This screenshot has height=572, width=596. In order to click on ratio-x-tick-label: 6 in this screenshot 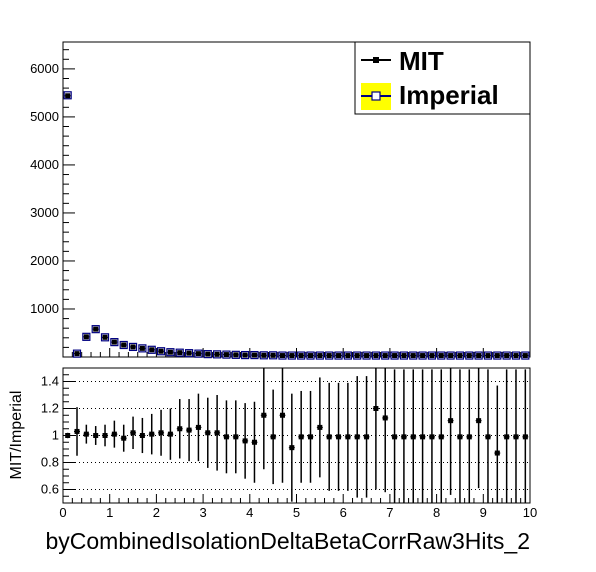, I will do `click(343, 512)`.